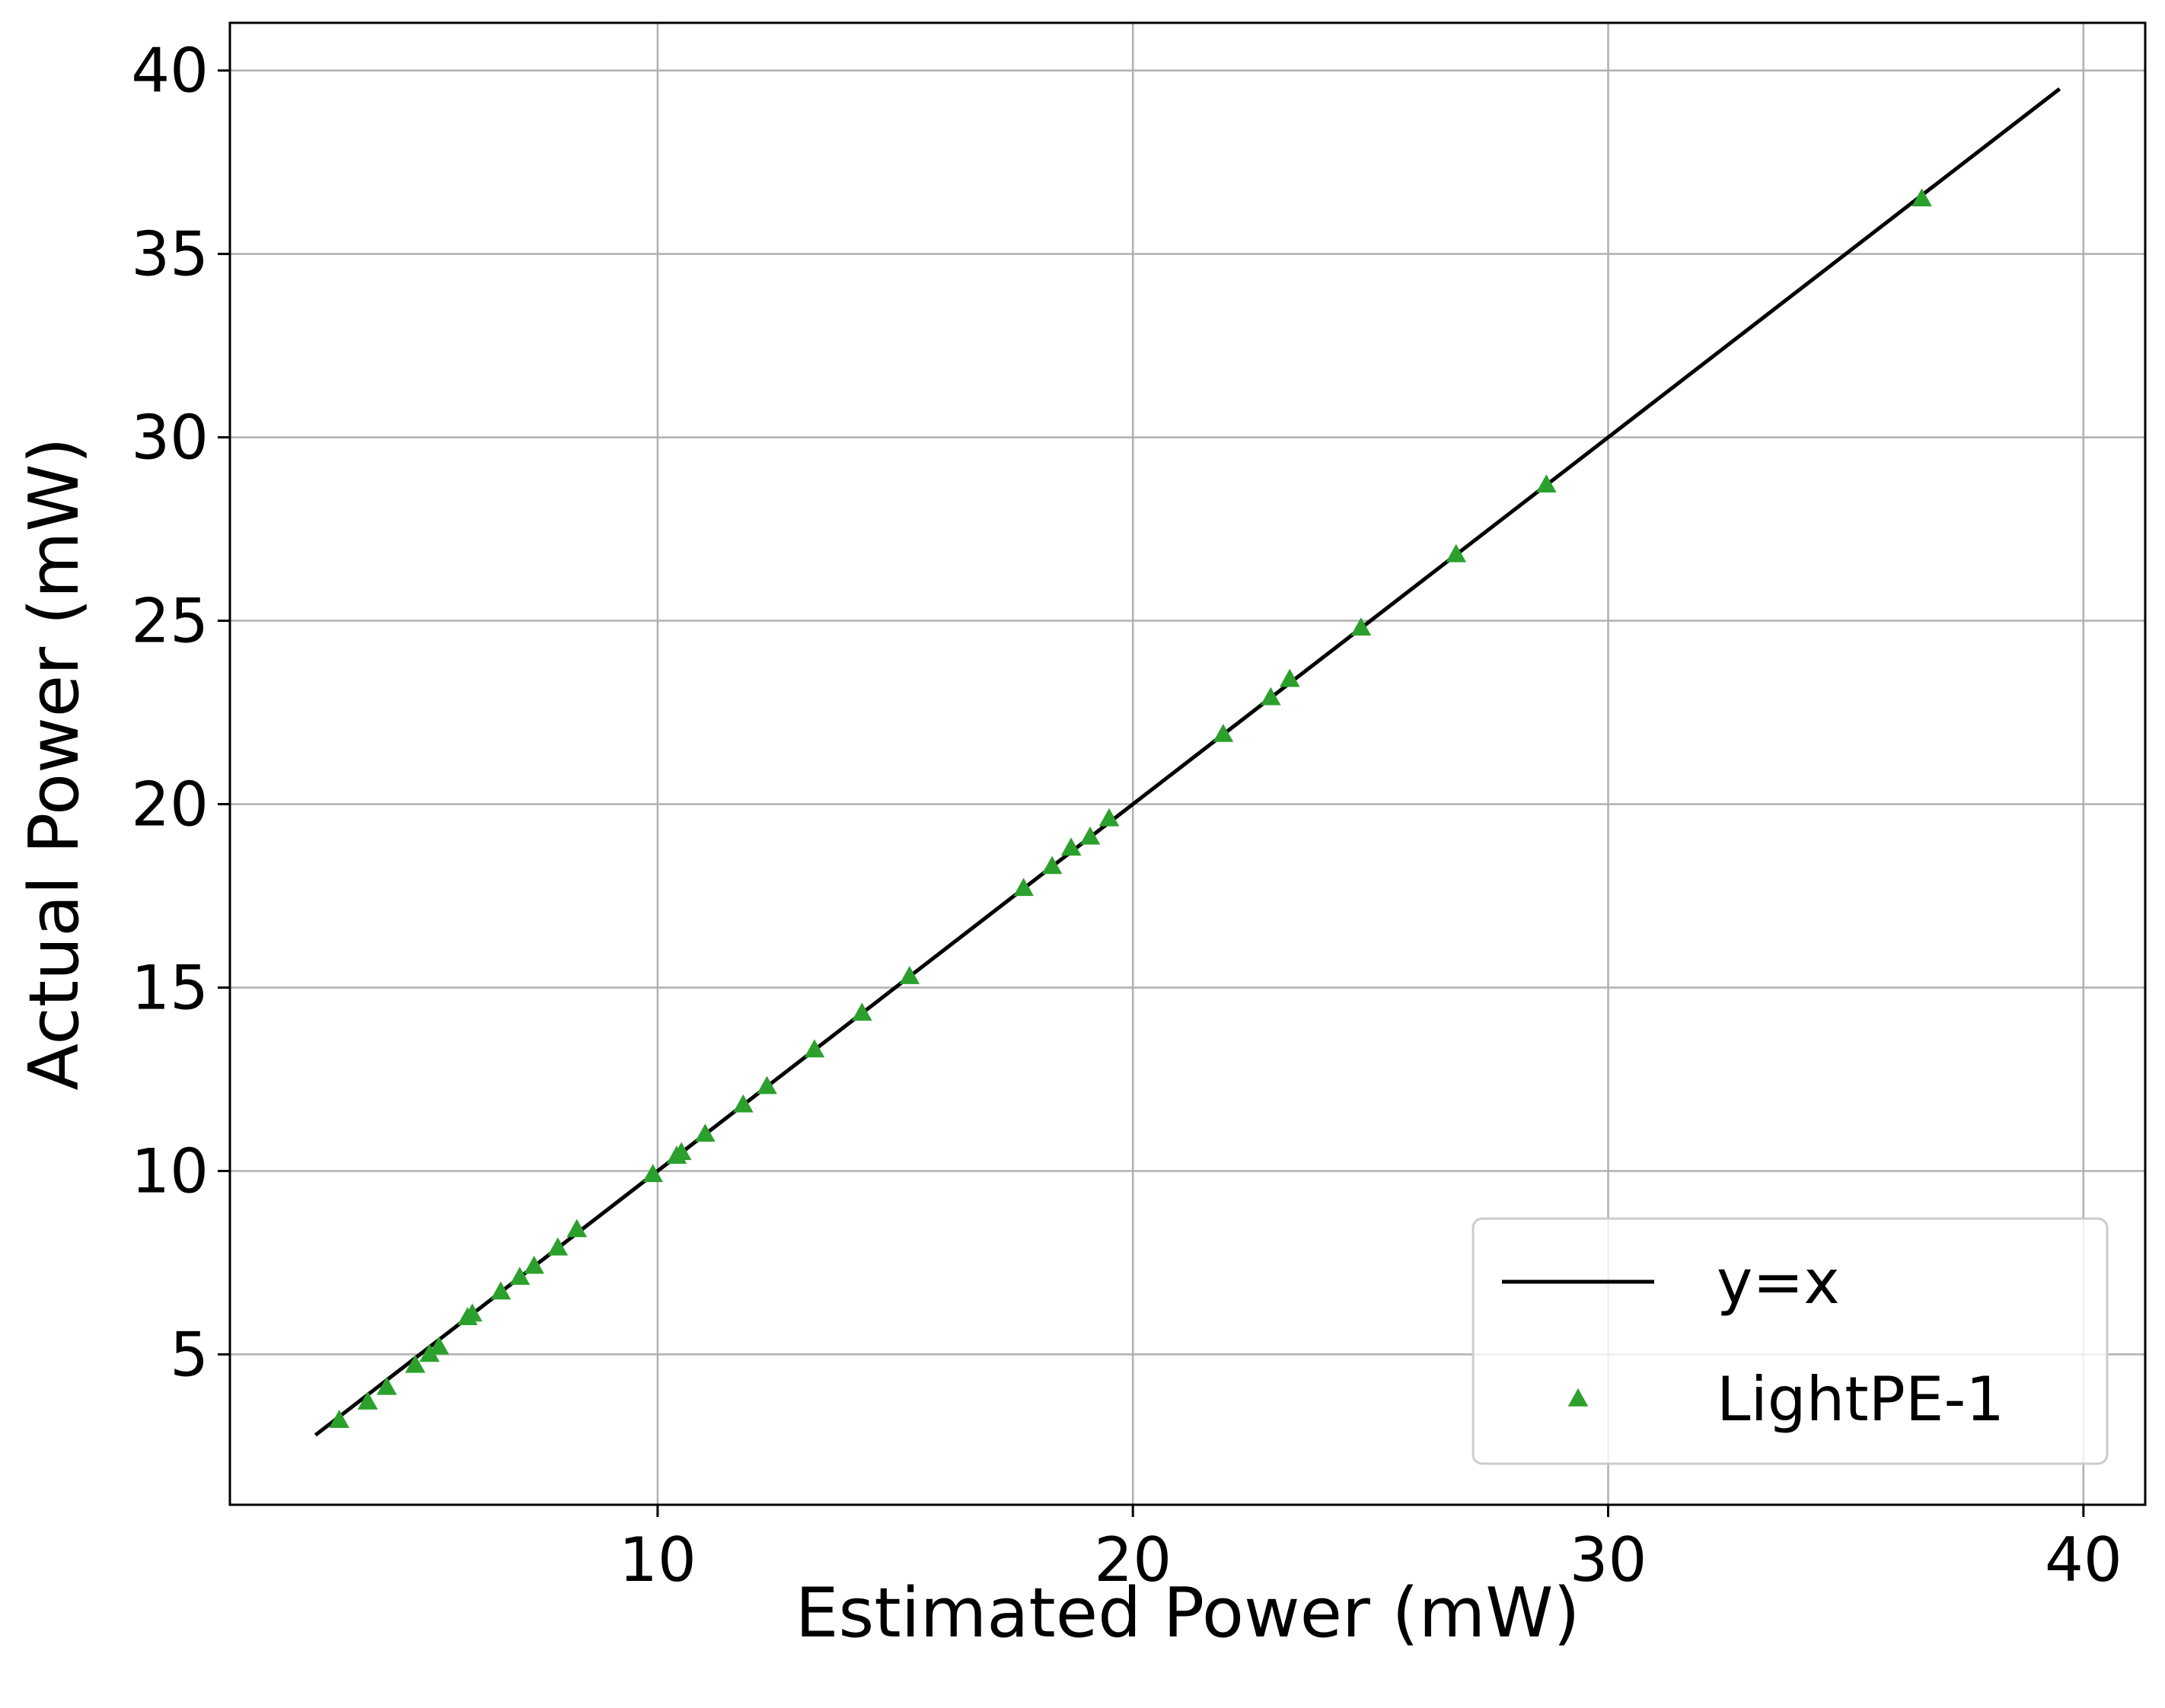 The image size is (2165, 1708). I want to click on x-axis: 10 20 30 40, so click(1370, 1550).